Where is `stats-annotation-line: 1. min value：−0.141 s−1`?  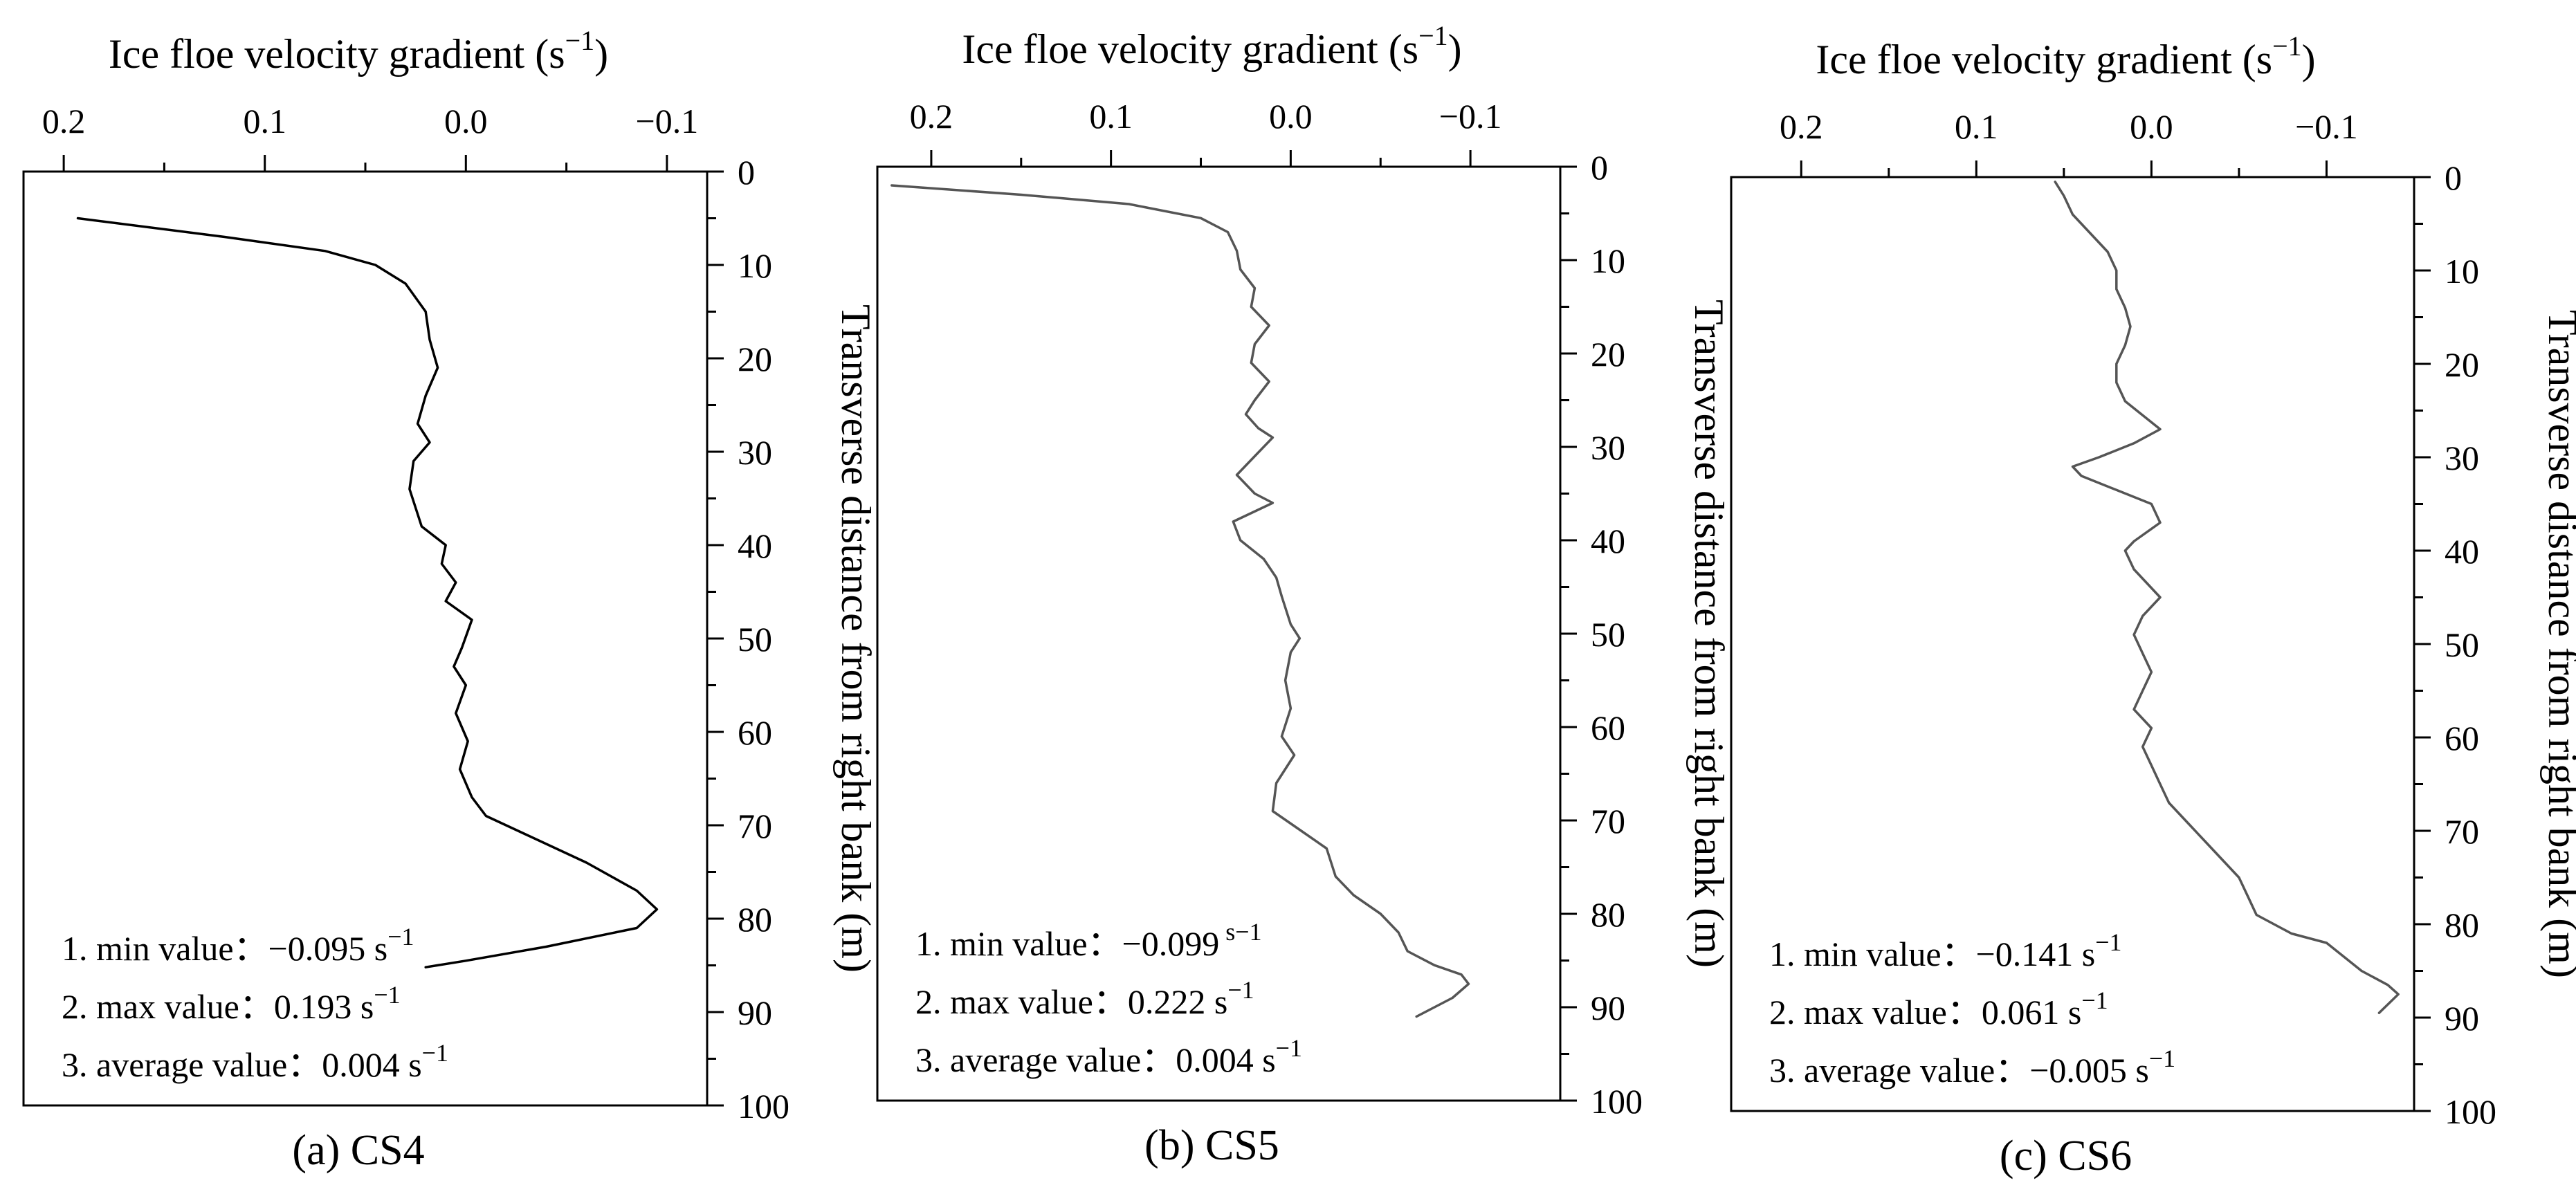 stats-annotation-line: 1. min value：−0.141 s−1 is located at coordinates (1946, 950).